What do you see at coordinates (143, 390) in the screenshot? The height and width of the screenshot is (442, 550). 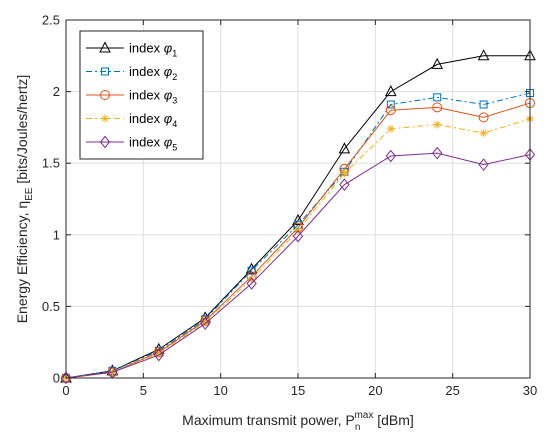 I see `x-tick-label: 5` at bounding box center [143, 390].